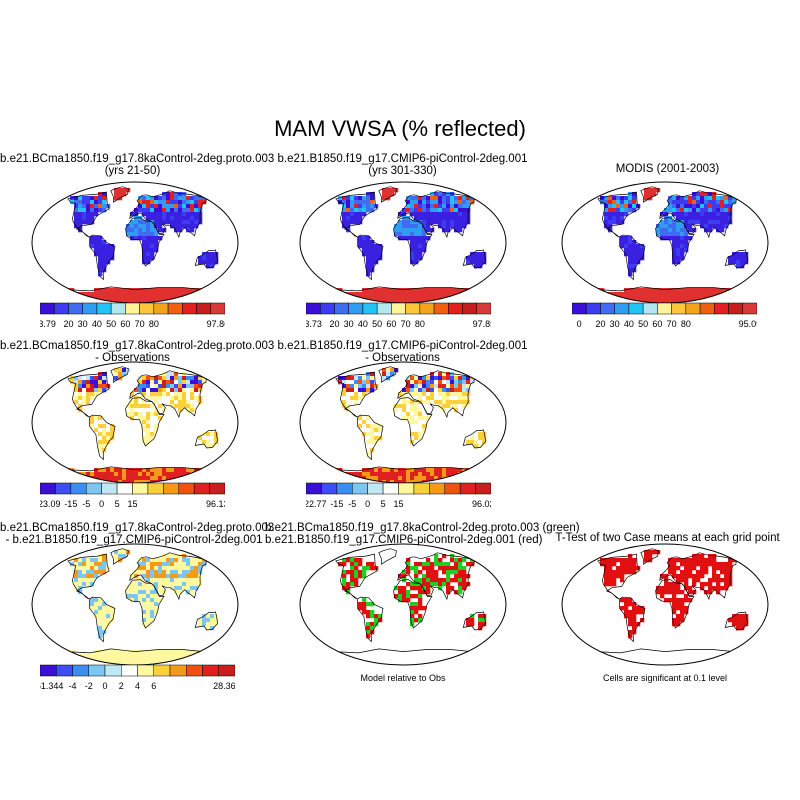 The width and height of the screenshot is (800, 800). I want to click on colorbar-tick-label: 50, so click(377, 324).